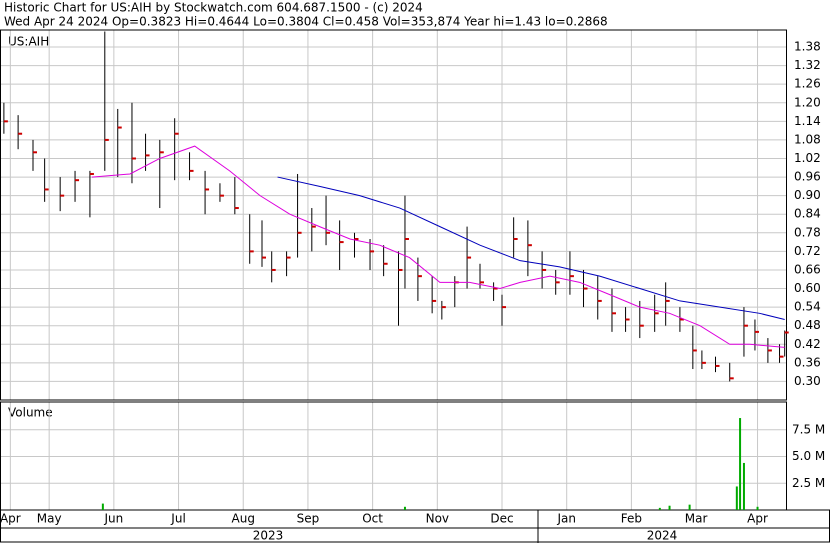 The image size is (830, 543). What do you see at coordinates (807, 84) in the screenshot?
I see `y-tick-label: 1.26` at bounding box center [807, 84].